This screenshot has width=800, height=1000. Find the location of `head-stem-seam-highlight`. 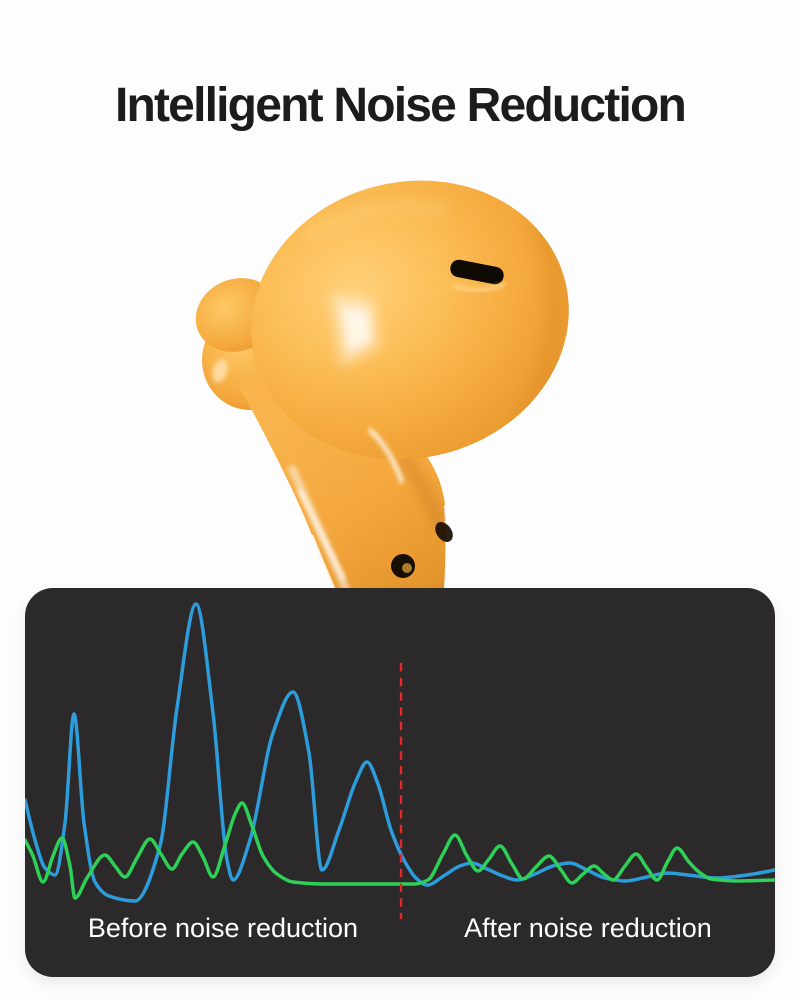

head-stem-seam-highlight is located at coordinates (386, 455).